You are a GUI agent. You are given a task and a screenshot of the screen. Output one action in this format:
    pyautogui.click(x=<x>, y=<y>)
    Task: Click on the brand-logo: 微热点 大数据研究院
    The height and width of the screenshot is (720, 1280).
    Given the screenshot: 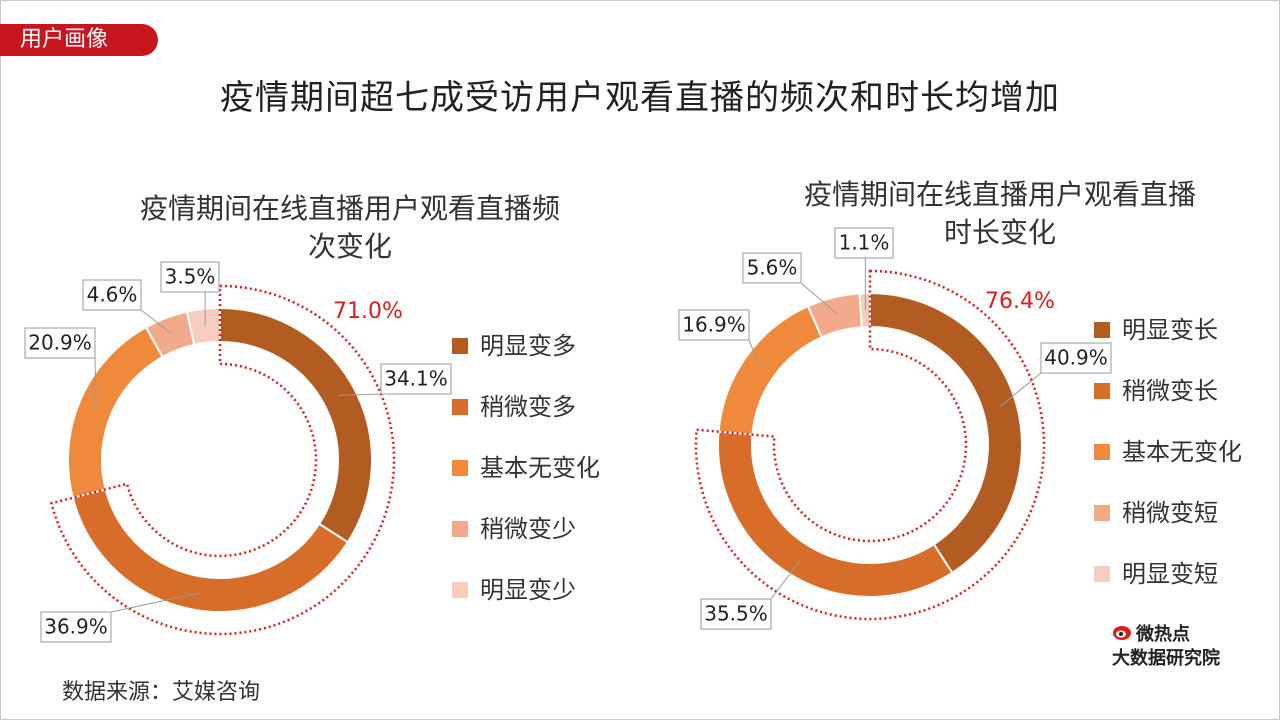 What is the action you would take?
    pyautogui.click(x=1177, y=645)
    